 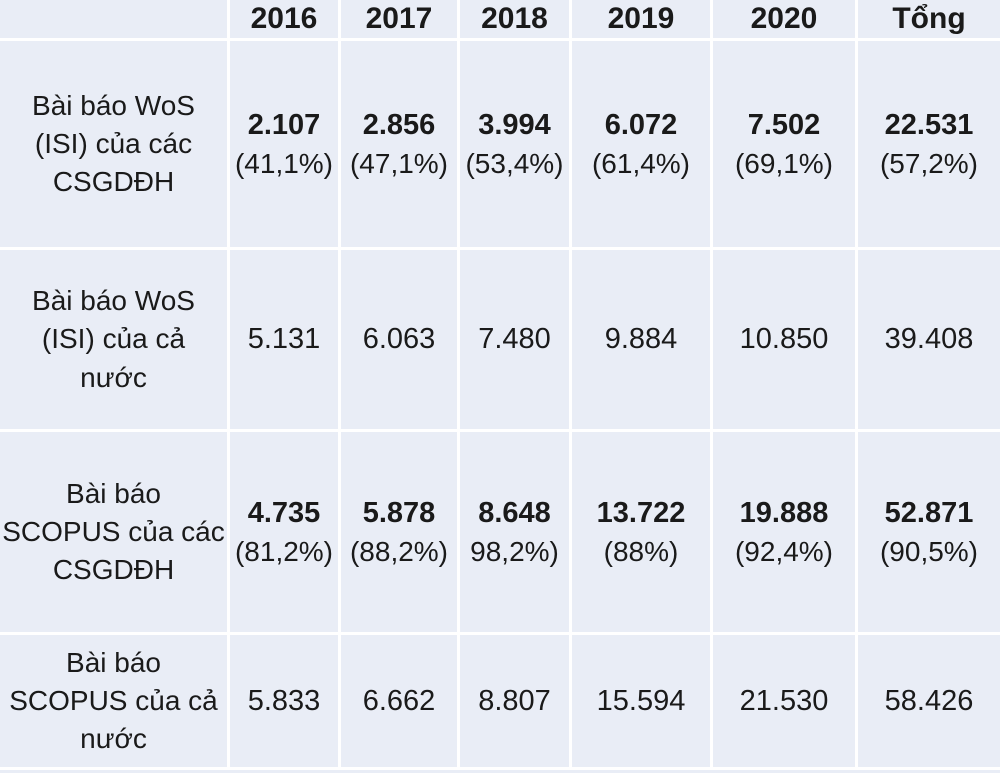 What do you see at coordinates (784, 512) in the screenshot?
I see `cell-value: 19.888` at bounding box center [784, 512].